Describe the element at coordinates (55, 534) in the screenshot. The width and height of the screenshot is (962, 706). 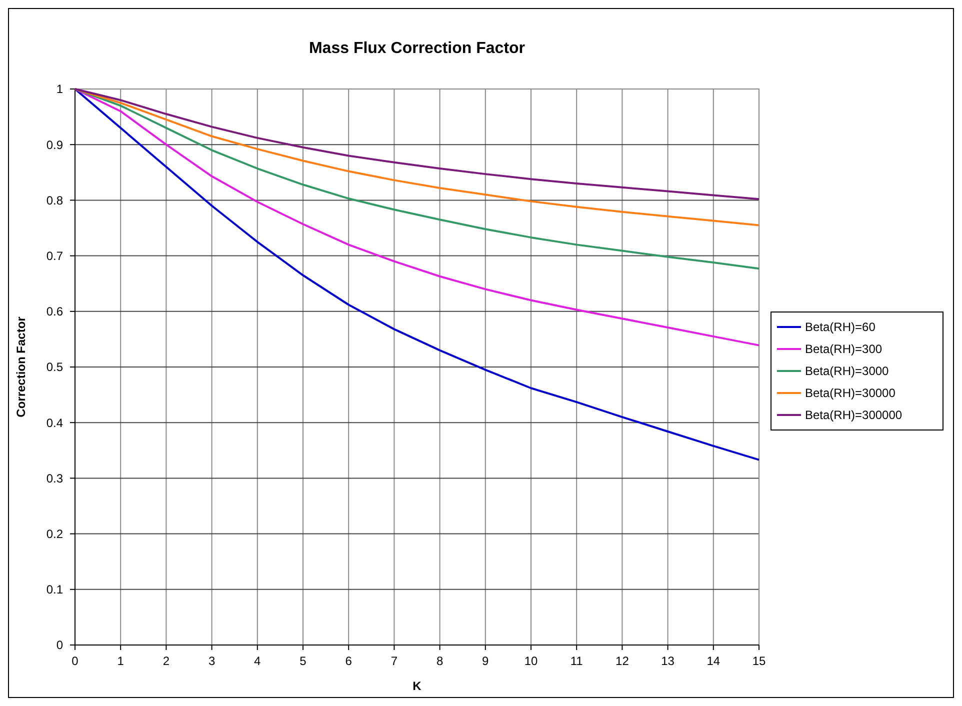
I see `y-tick-label: 0.2` at that location.